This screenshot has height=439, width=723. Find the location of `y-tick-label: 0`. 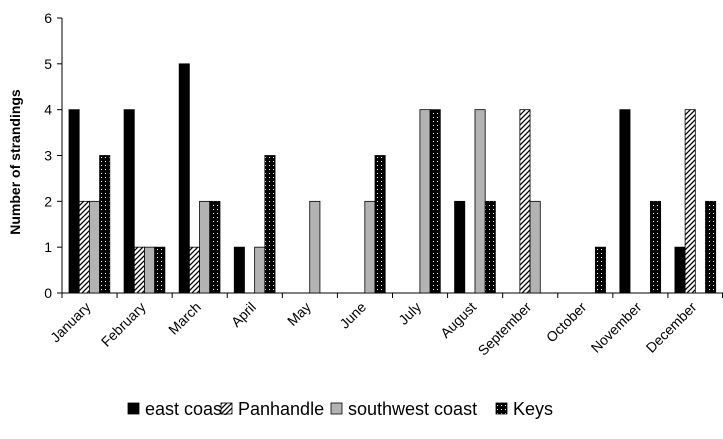

y-tick-label: 0 is located at coordinates (48, 293).